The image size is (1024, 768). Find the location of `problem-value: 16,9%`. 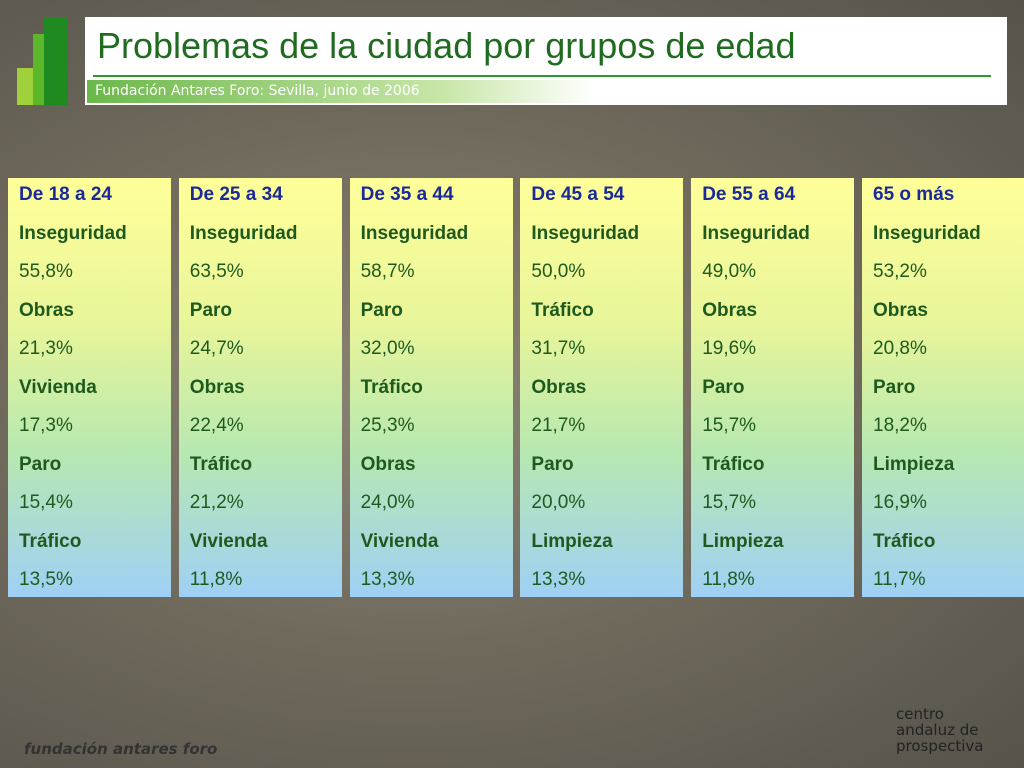

problem-value: 16,9% is located at coordinates (900, 502).